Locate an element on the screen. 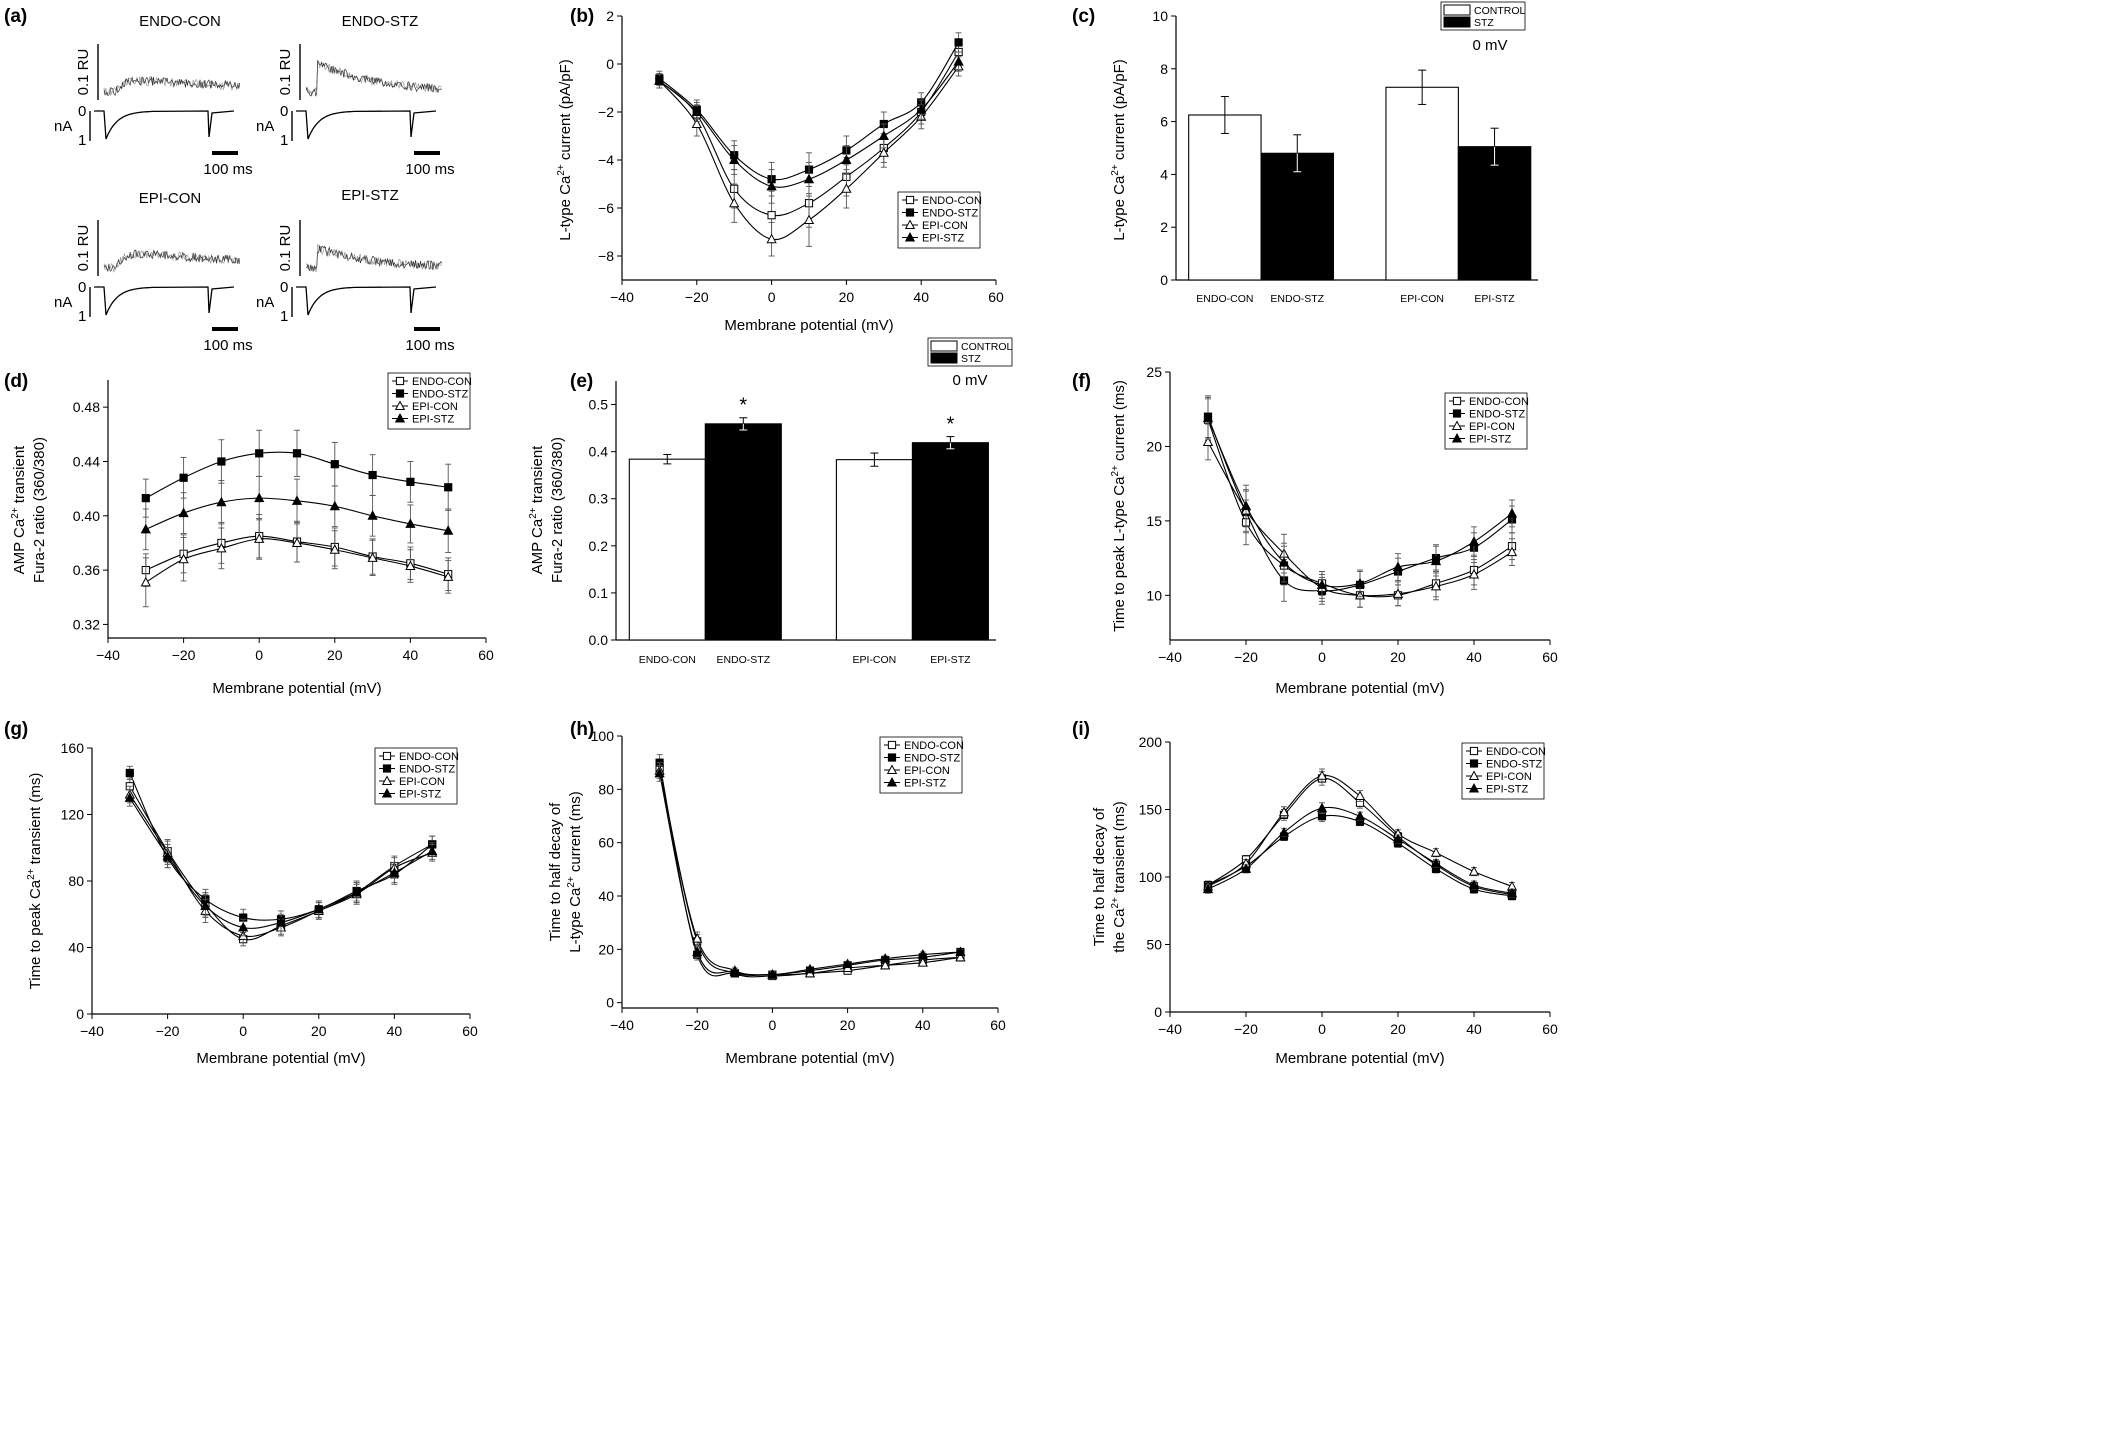 The image size is (2128, 1454). trace-title: ENDO-CON is located at coordinates (180, 21).